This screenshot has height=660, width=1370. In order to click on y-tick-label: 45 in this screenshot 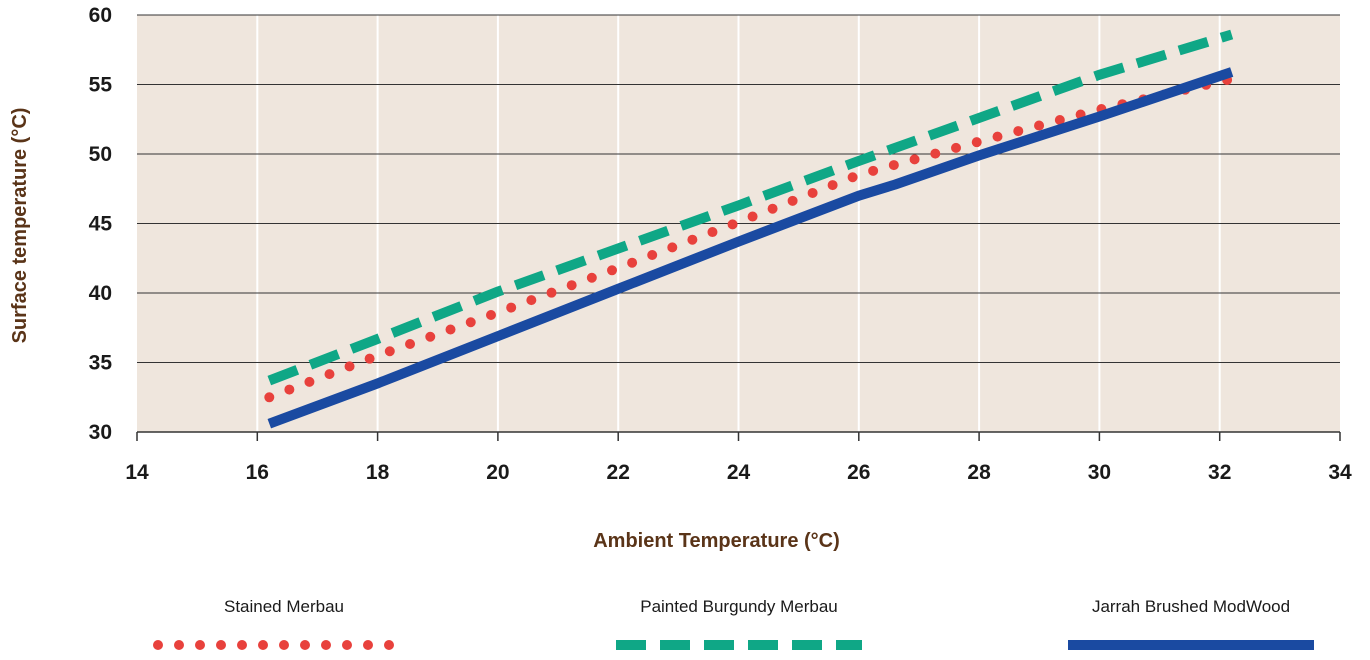, I will do `click(101, 224)`.